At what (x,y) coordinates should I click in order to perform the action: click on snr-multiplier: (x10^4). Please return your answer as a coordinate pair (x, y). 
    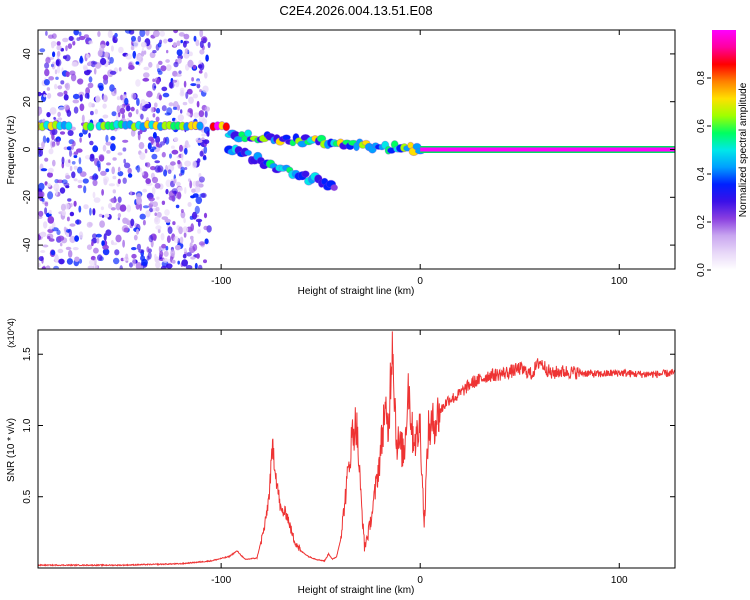
    Looking at the image, I should click on (11, 333).